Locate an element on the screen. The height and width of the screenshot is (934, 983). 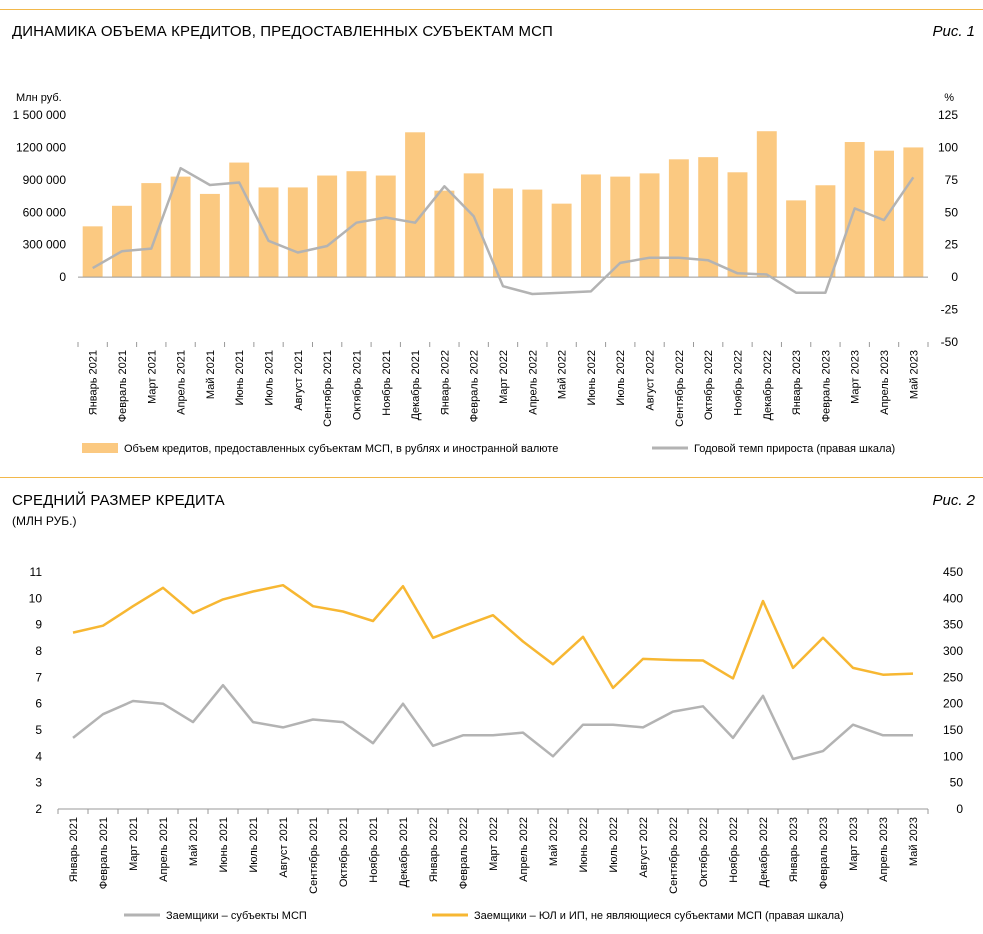
chart1-figure-label: Рис. 1 is located at coordinates (953, 31).